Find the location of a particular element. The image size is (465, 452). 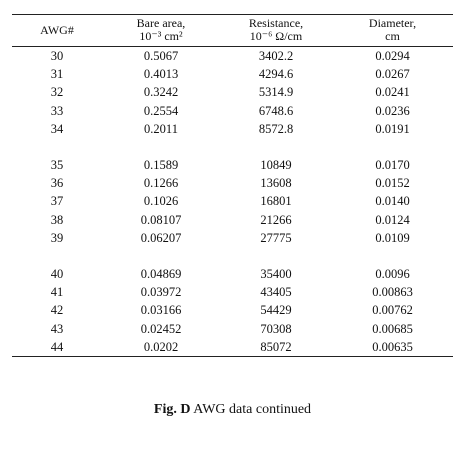

cell-awg: 30 is located at coordinates (57, 56).